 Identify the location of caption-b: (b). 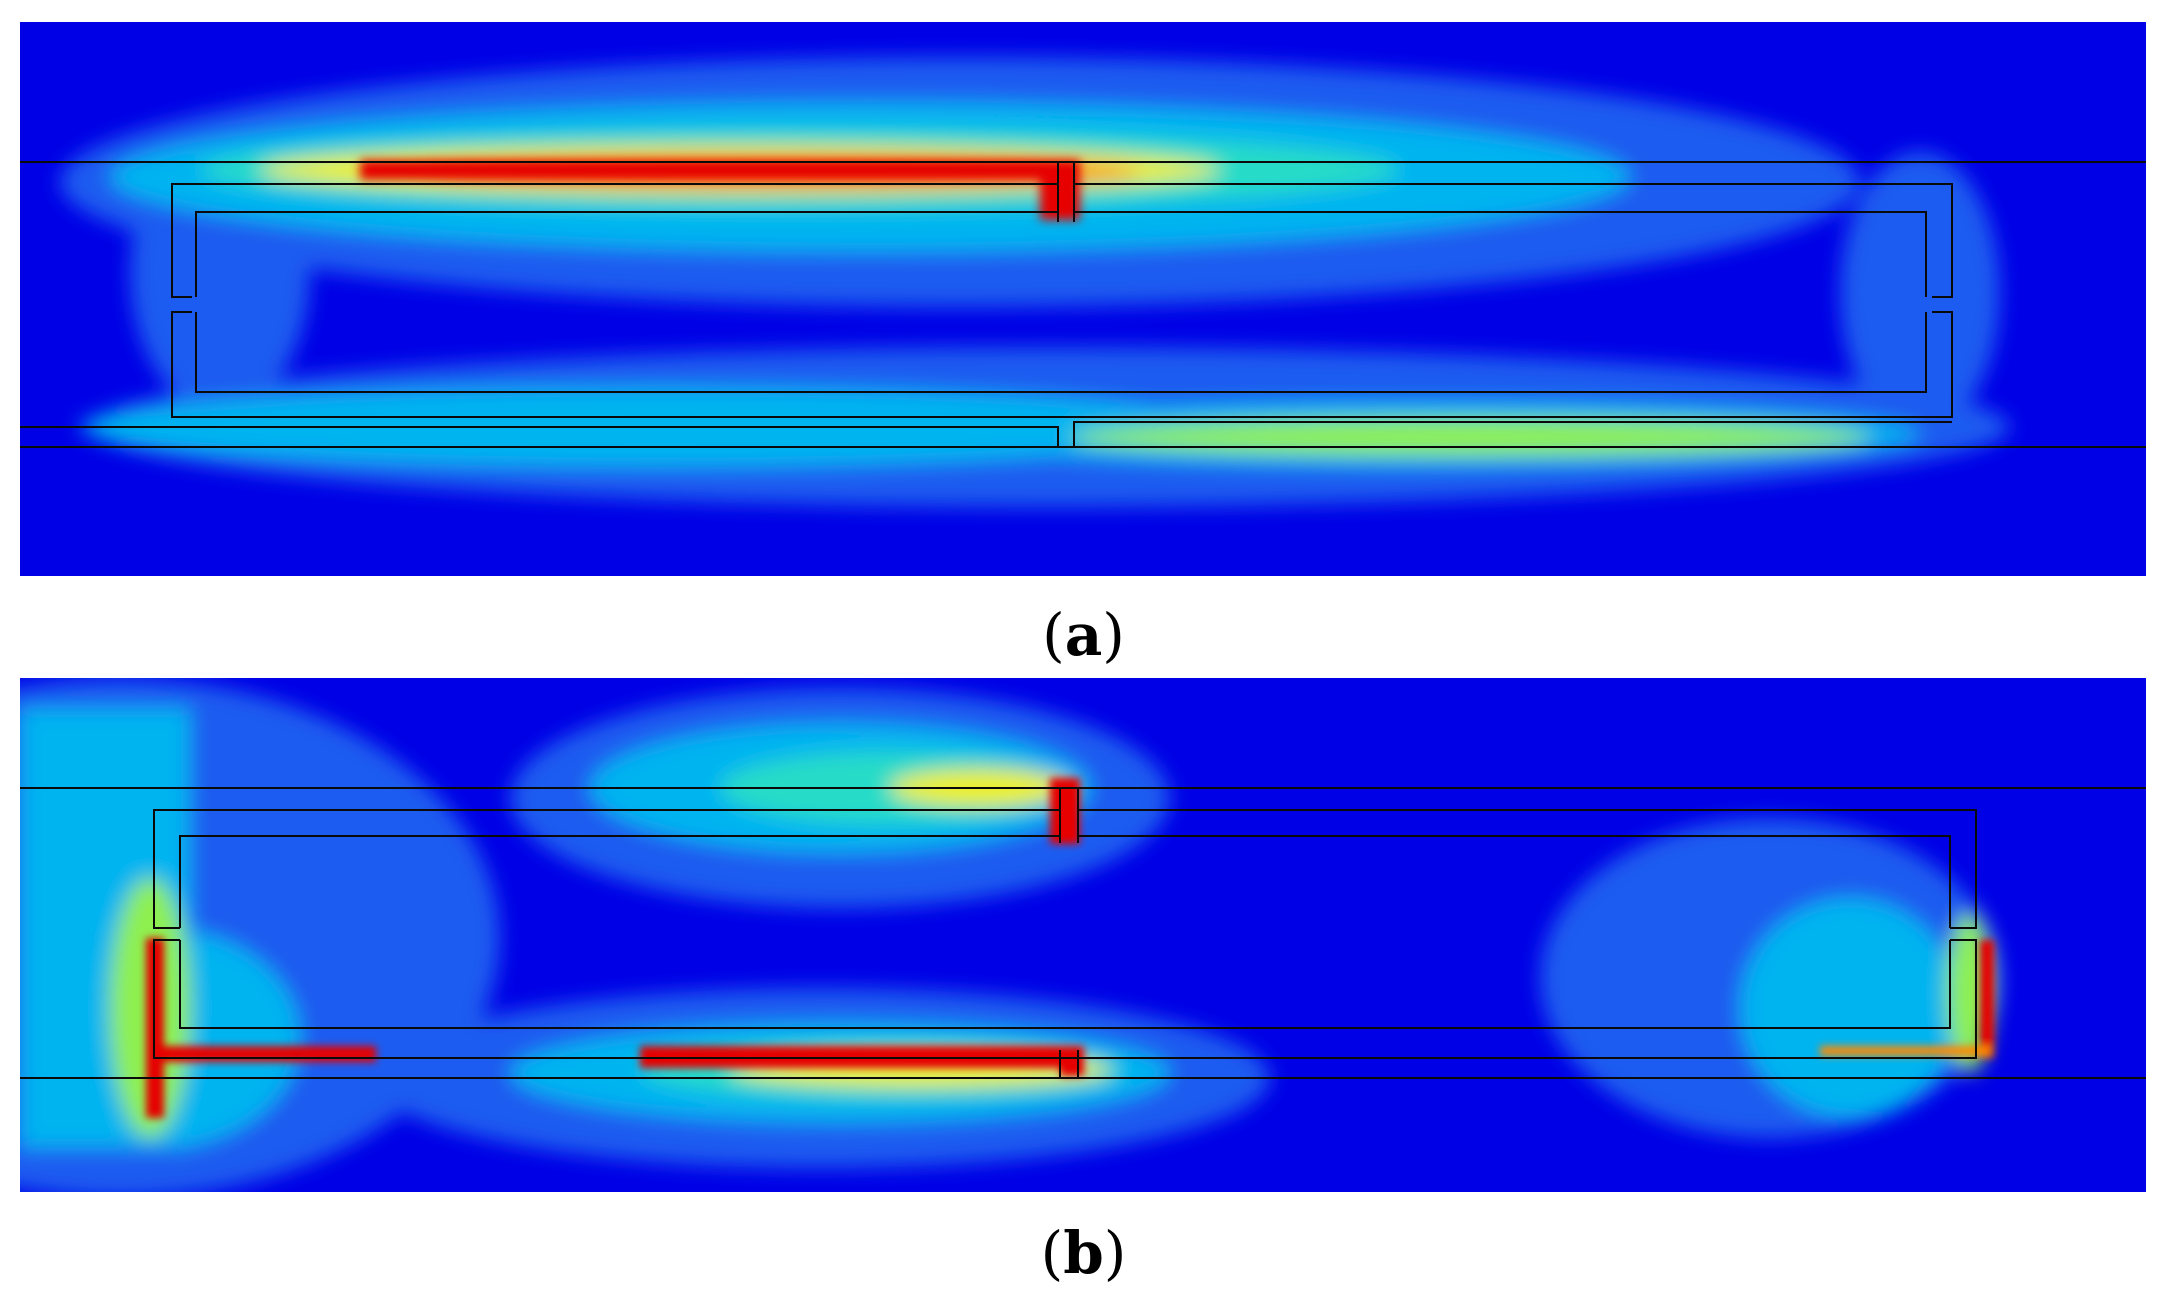
(1083, 1253).